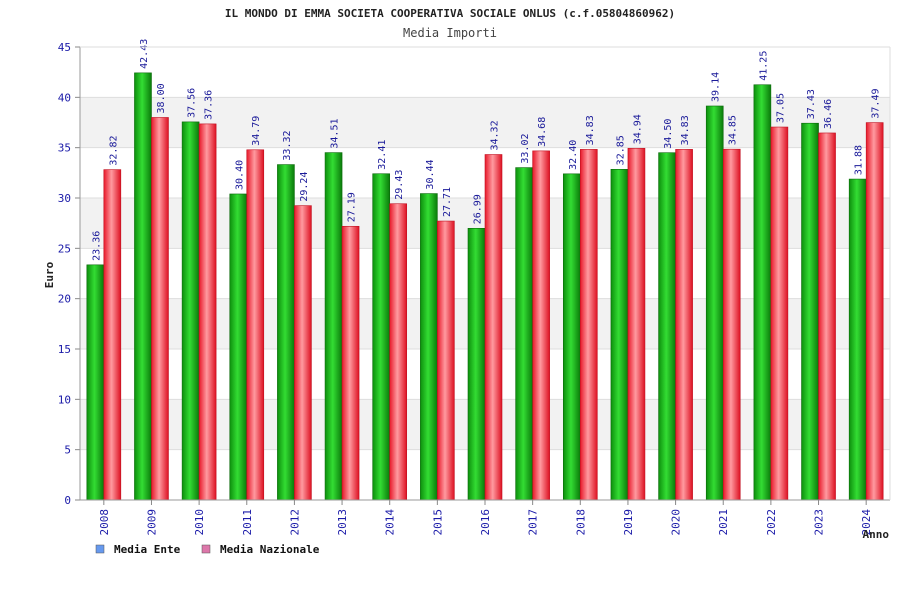 This screenshot has width=900, height=604. Describe the element at coordinates (151, 522) in the screenshot. I see `x-tick-label: 2009` at that location.